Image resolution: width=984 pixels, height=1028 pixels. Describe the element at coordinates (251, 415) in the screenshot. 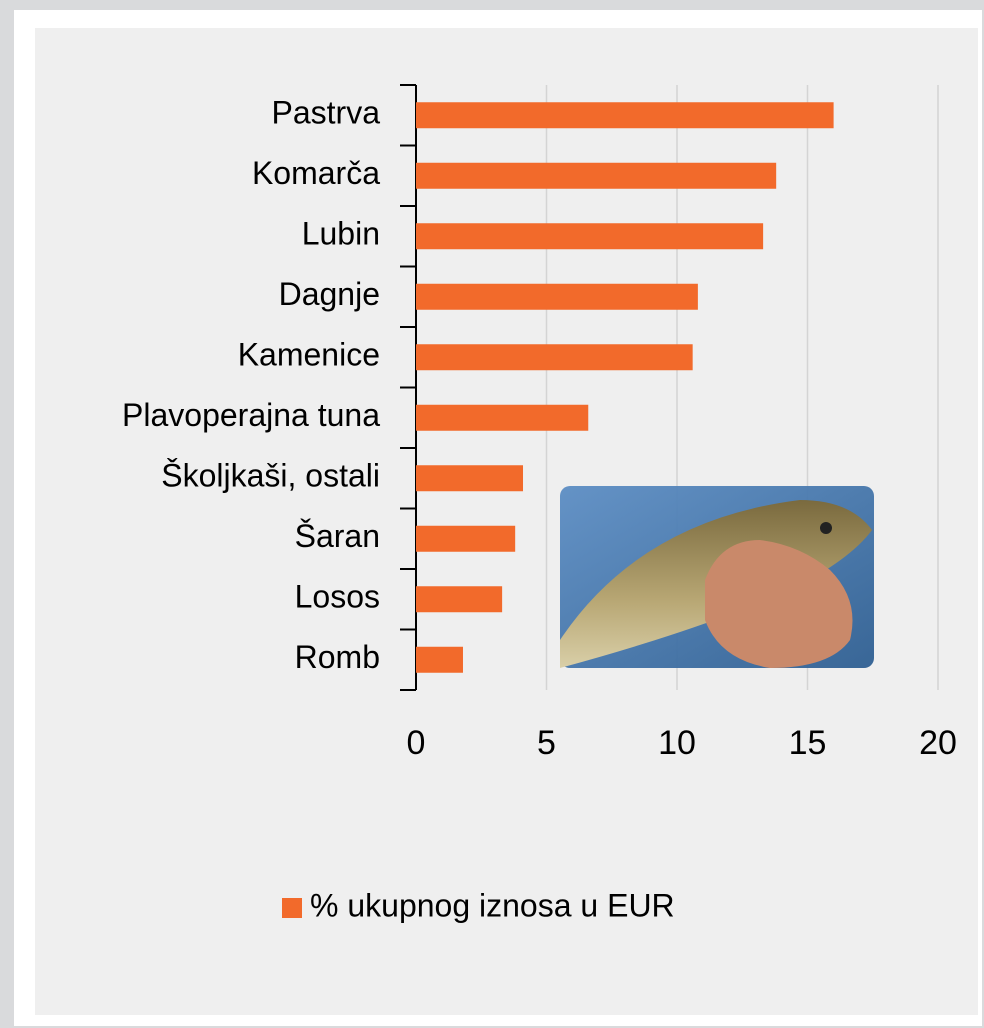

I see `y-tick-label: Plavoperajna tuna` at that location.